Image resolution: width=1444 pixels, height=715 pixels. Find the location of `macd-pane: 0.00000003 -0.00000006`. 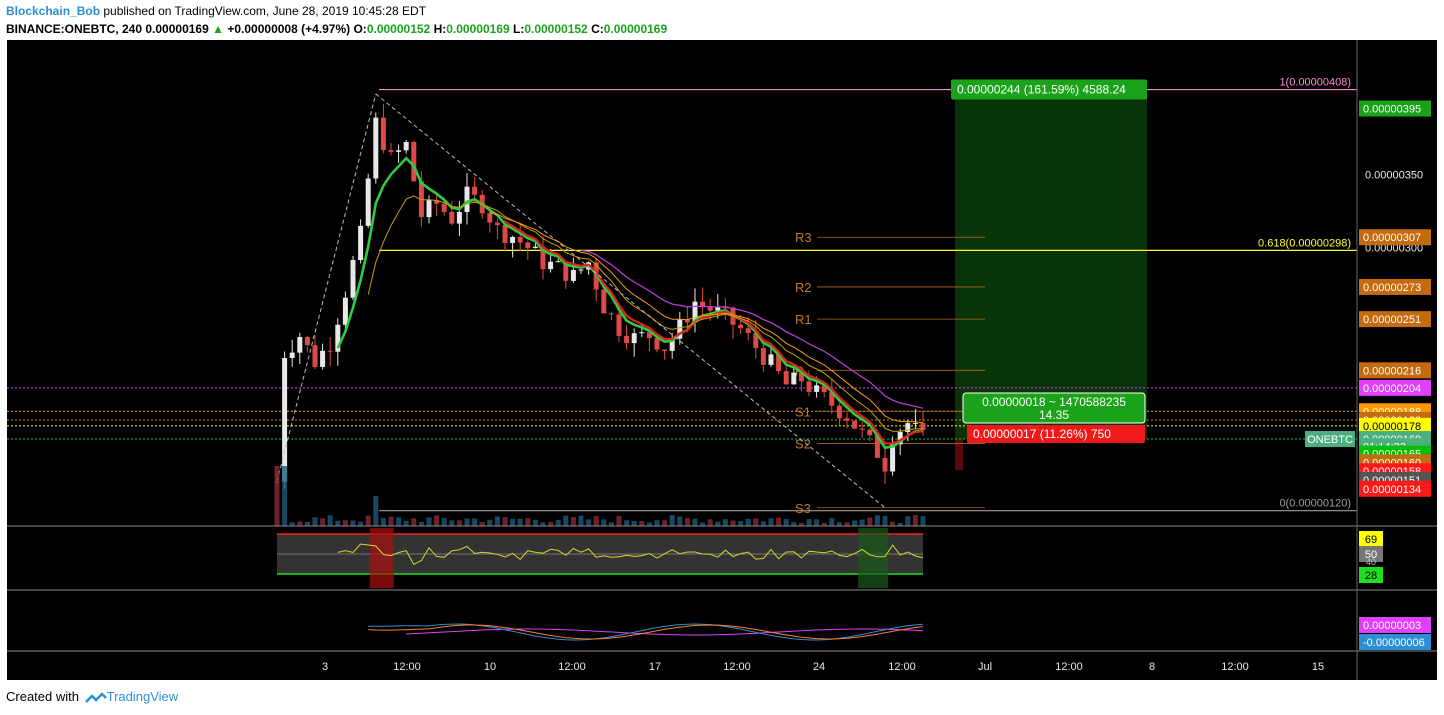

macd-pane: 0.00000003 -0.00000006 is located at coordinates (899, 633).